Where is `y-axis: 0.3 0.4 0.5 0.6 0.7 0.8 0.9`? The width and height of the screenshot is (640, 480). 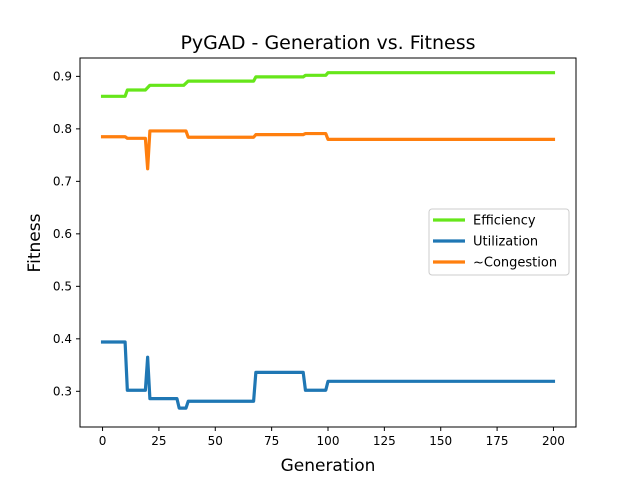
y-axis: 0.3 0.4 0.5 0.6 0.7 0.8 0.9 is located at coordinates (66, 233).